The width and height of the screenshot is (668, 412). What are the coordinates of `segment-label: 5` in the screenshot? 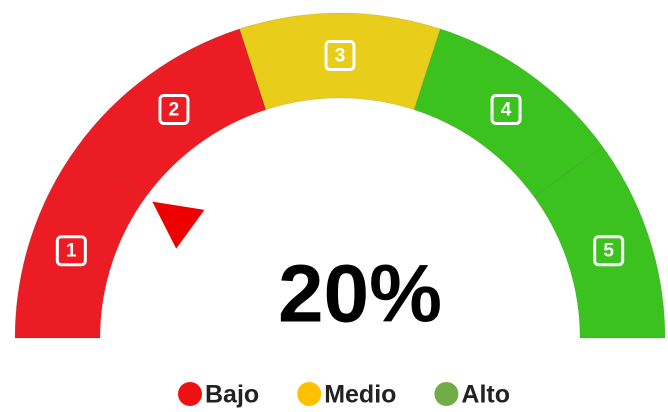 It's located at (608, 251).